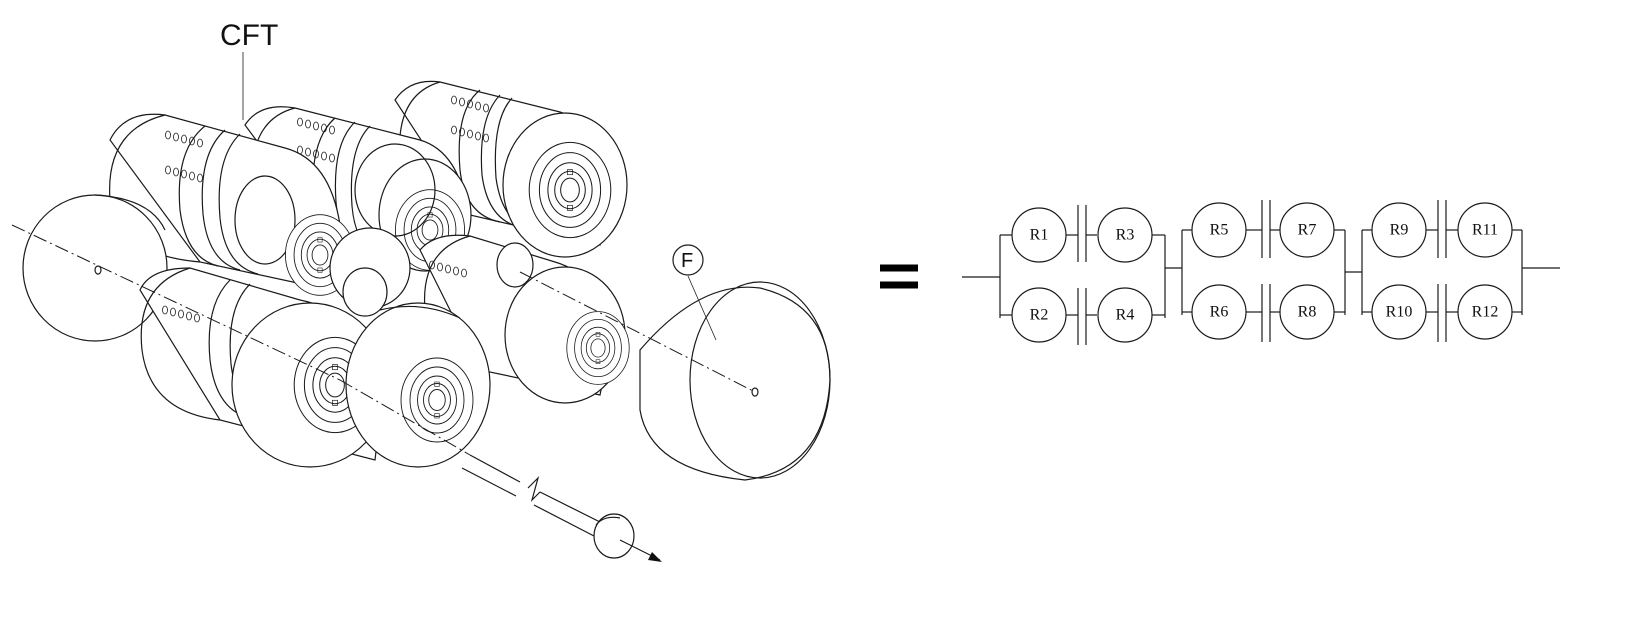 This screenshot has width=1650, height=623. What do you see at coordinates (1039, 235) in the screenshot?
I see `resonator-r1-label: R1` at bounding box center [1039, 235].